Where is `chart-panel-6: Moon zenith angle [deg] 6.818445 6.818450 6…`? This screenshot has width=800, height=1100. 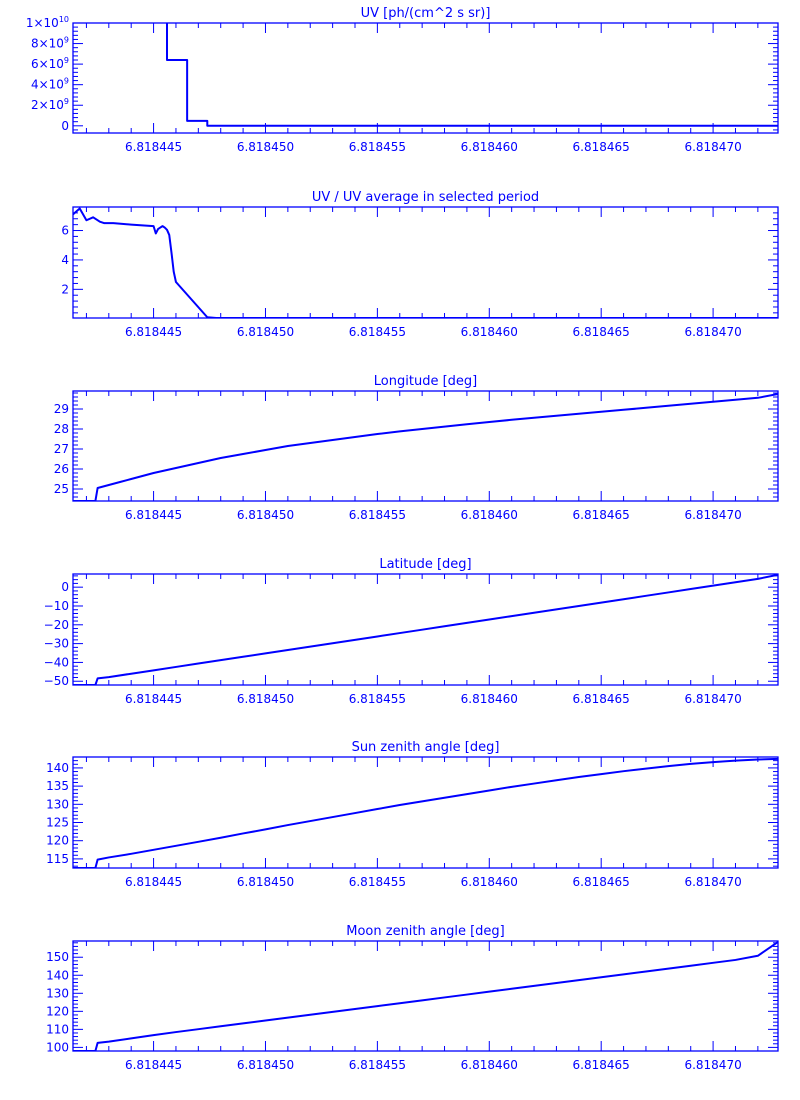
chart-panel-6: Moon zenith angle [deg] 6.818445 6.818450 6… is located at coordinates (412, 998).